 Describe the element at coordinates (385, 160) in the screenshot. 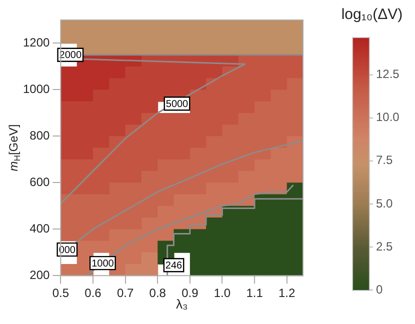

I see `color-bar-label: 7.5` at that location.